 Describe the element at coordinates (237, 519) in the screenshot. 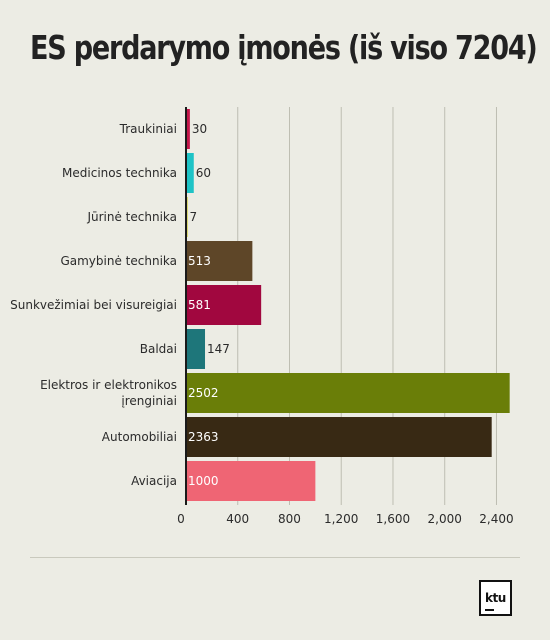

I see `x-tick-label: 400` at that location.